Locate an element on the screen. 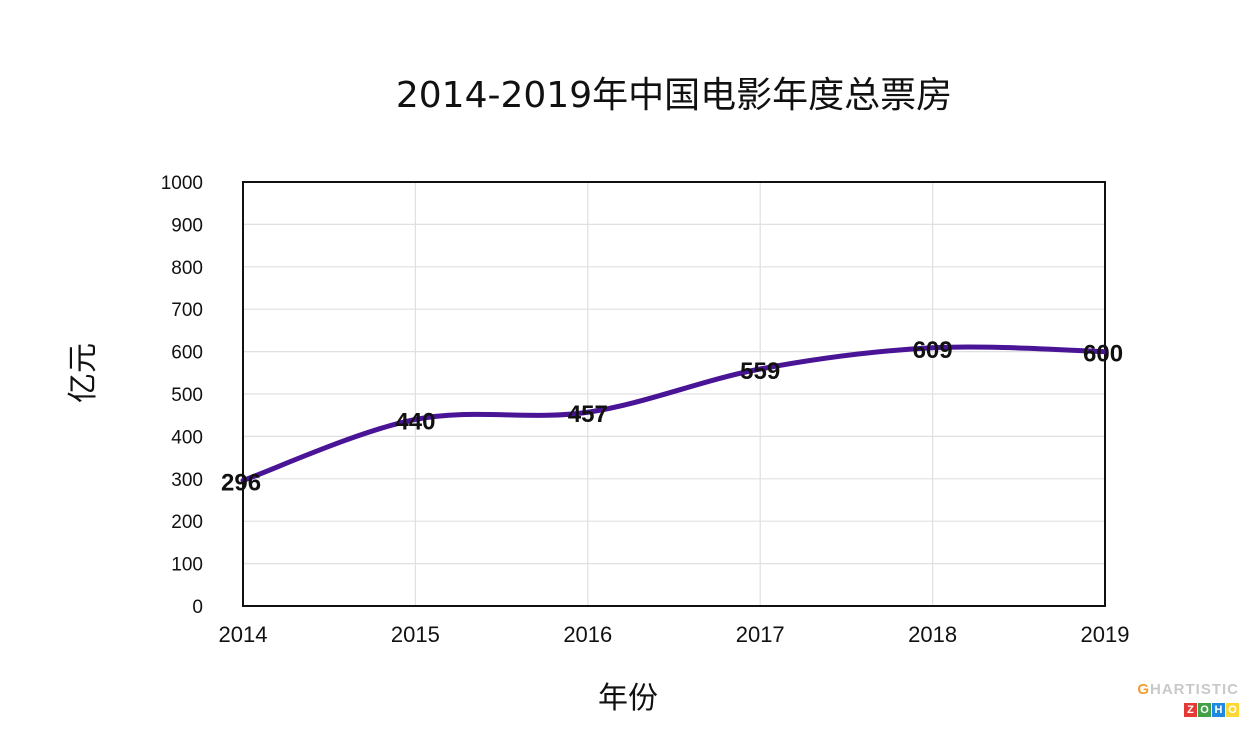 Image resolution: width=1257 pixels, height=748 pixels. y-tick-label: 700 is located at coordinates (187, 310).